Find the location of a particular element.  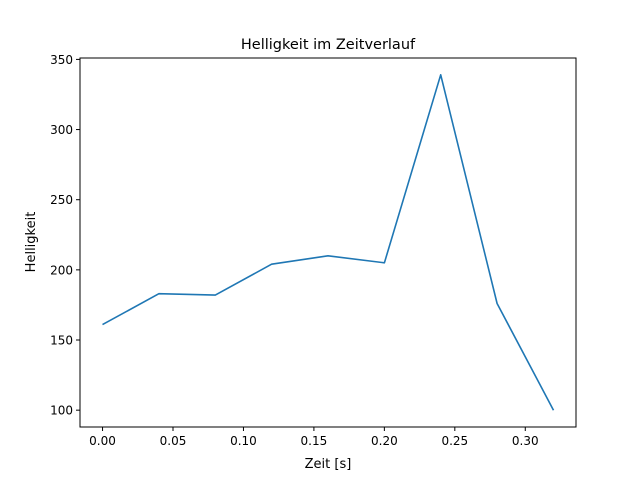

x-tick-label: 0.05 is located at coordinates (173, 441).